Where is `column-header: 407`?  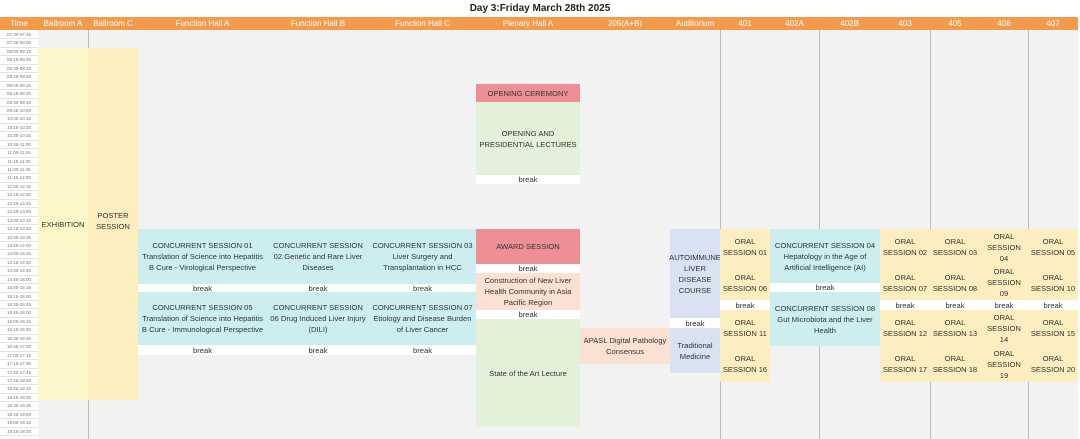 column-header: 407 is located at coordinates (1053, 23).